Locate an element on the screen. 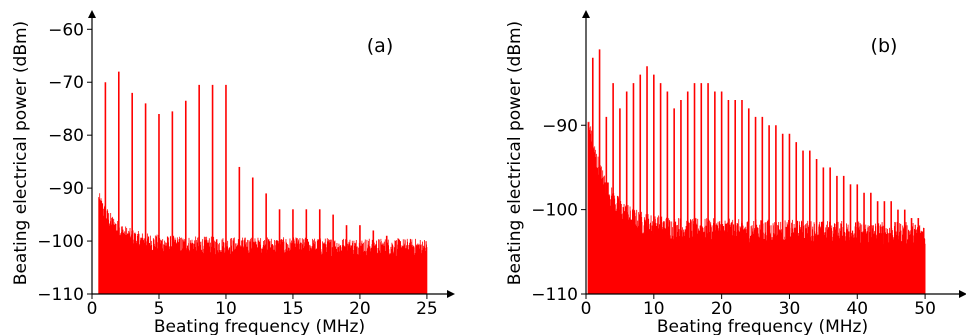  y-tick-label: −60 is located at coordinates (66, 30).